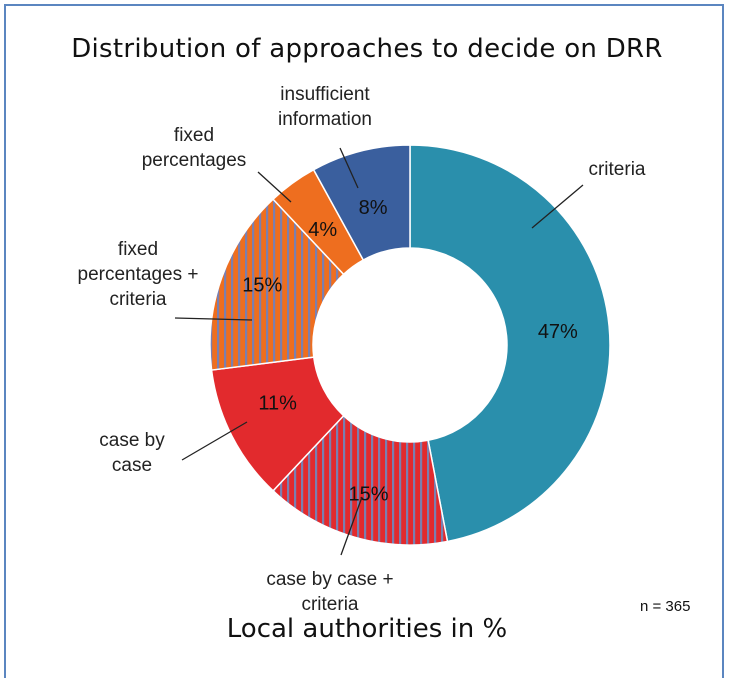 Image resolution: width=734 pixels, height=679 pixels. What do you see at coordinates (558, 332) in the screenshot?
I see `value-label-criteria: 47%` at bounding box center [558, 332].